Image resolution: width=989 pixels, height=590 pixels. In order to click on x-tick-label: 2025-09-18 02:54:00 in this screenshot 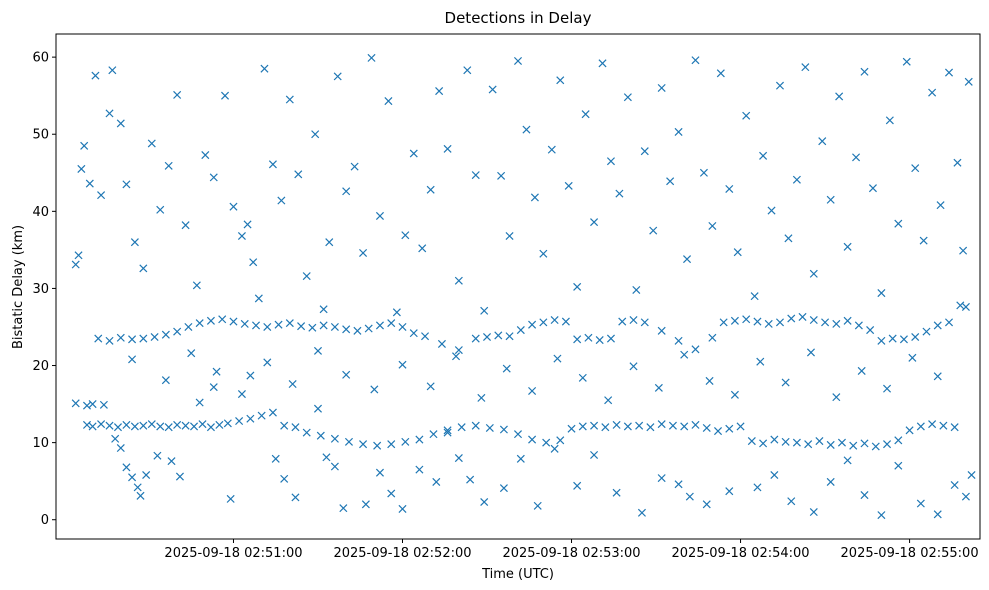, I will do `click(741, 553)`.